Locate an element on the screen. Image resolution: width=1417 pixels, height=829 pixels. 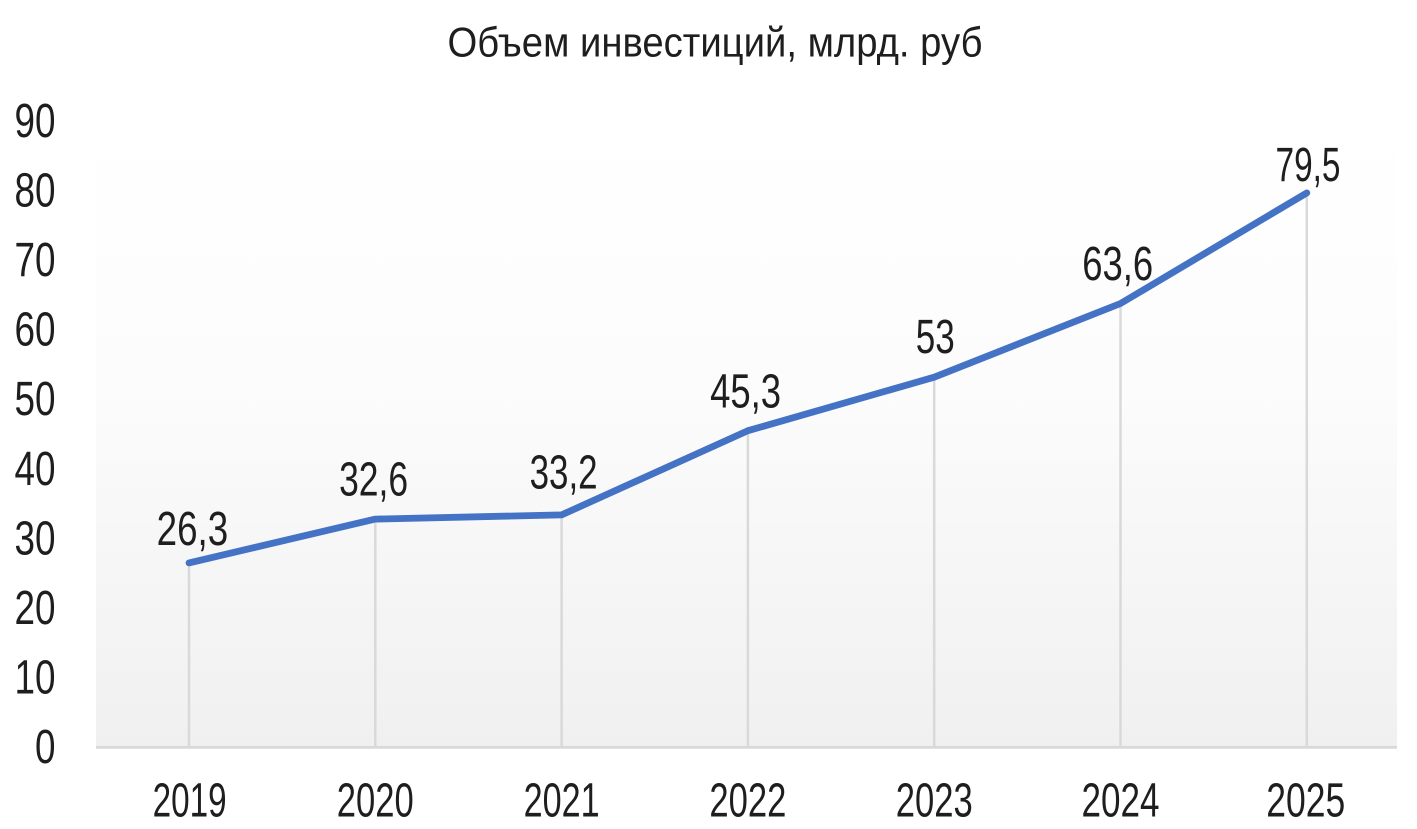
svg-text: 2020 is located at coordinates (375, 800).